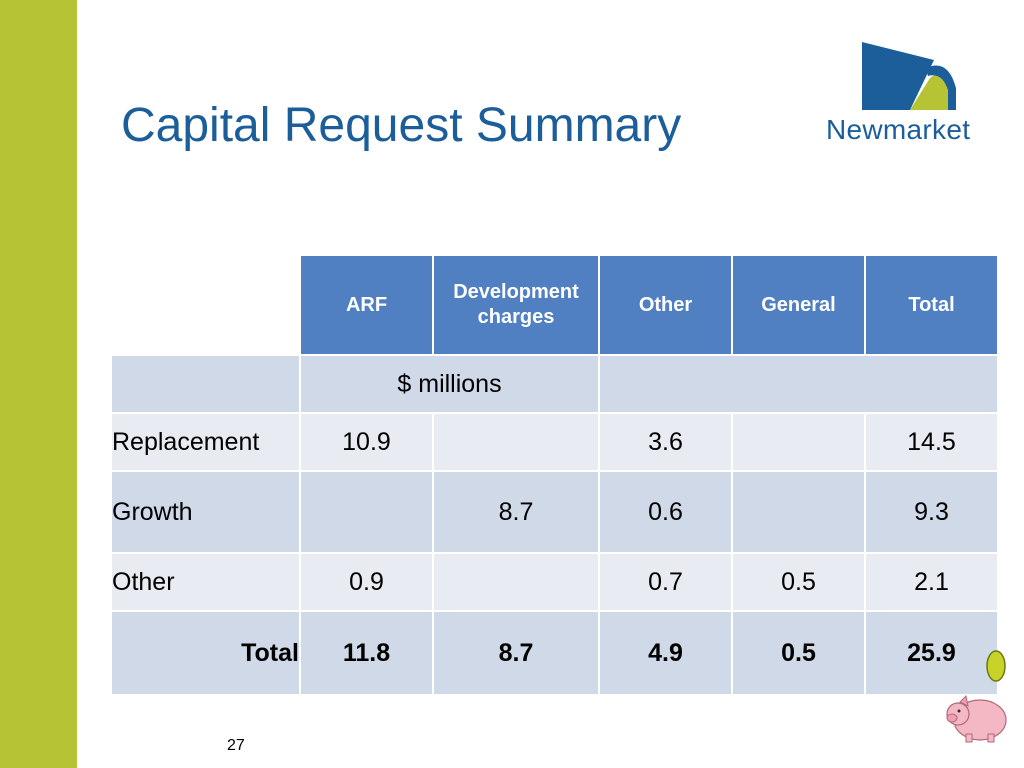  What do you see at coordinates (516, 305) in the screenshot?
I see `header-development-charges: Development charges` at bounding box center [516, 305].